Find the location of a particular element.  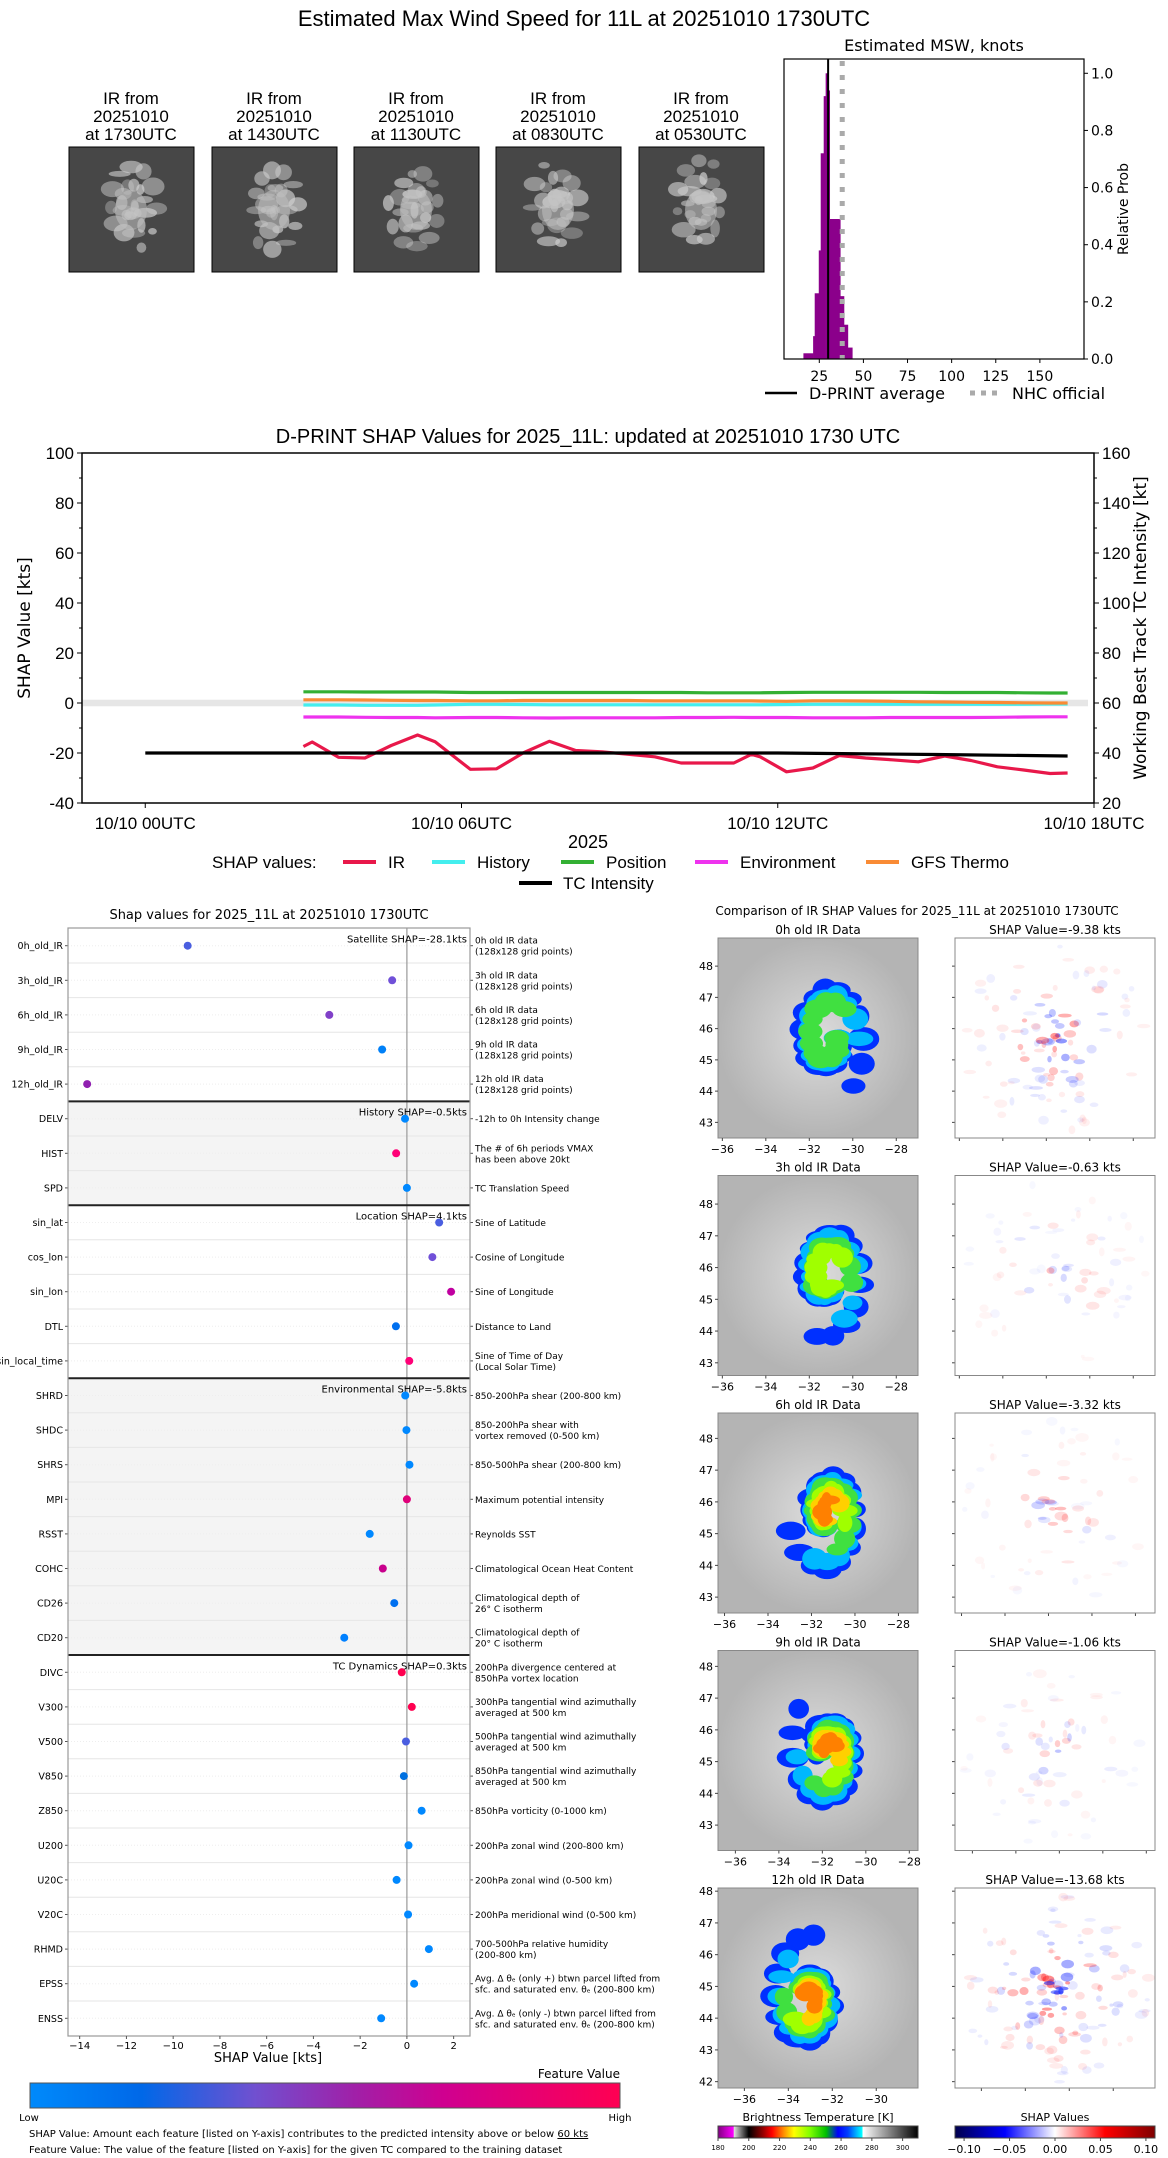

lat-tick-label: 48 is located at coordinates (706, 1666).